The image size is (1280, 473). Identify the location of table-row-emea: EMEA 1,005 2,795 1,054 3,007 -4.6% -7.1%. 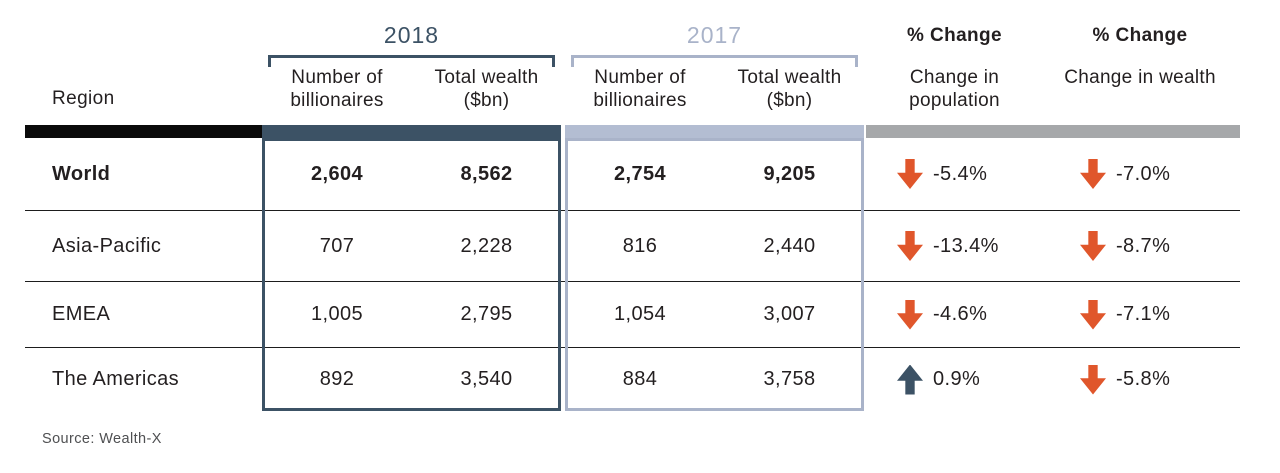
(632, 315).